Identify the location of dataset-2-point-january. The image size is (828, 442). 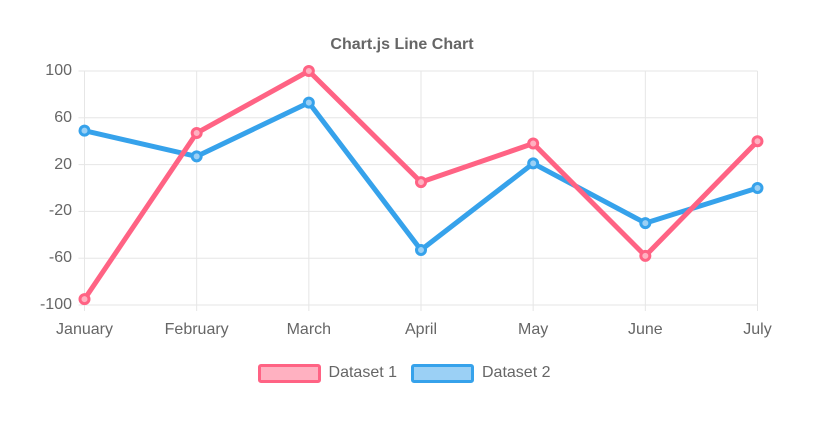
(84, 130).